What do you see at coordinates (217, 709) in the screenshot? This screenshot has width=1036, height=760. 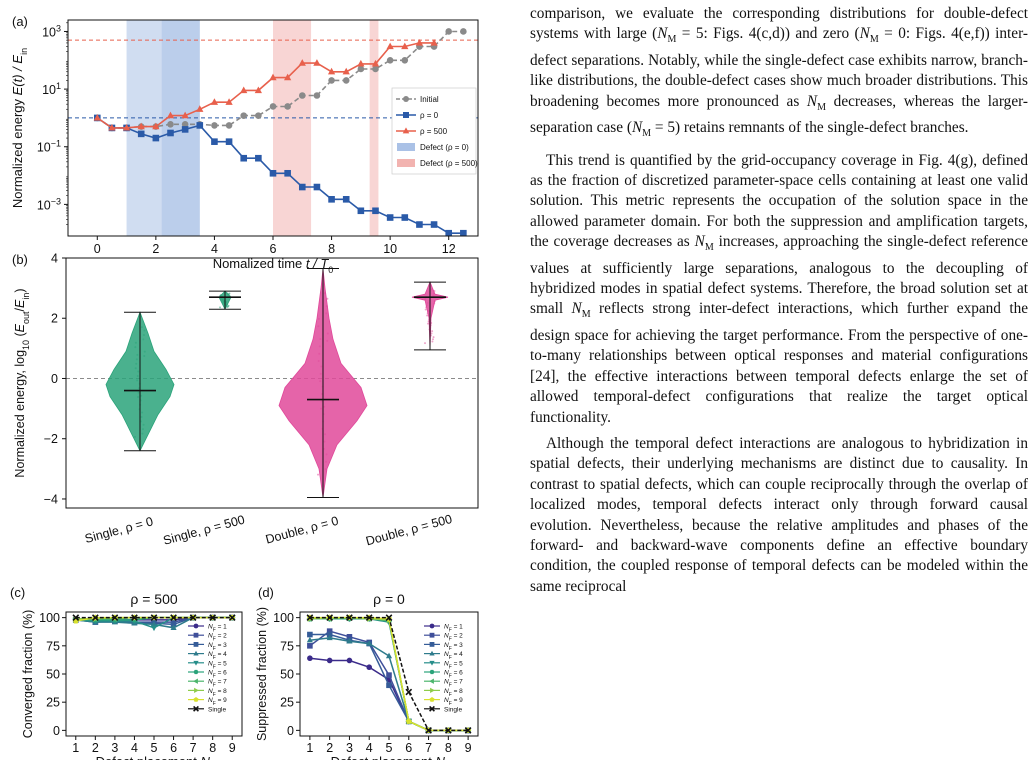 I see `legend-label: Single` at bounding box center [217, 709].